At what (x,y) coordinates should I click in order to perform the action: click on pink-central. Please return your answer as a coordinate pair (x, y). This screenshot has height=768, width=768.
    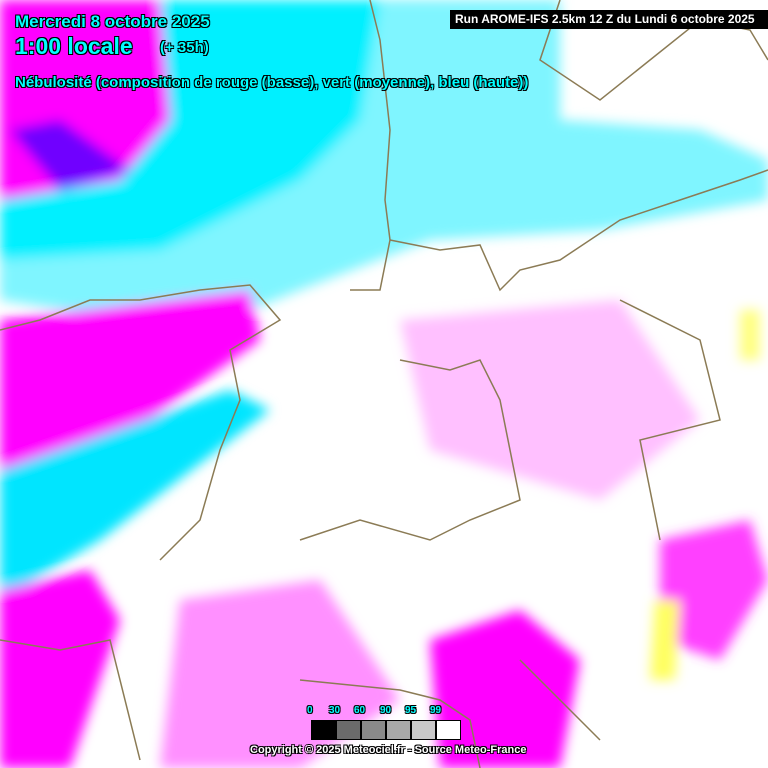
    Looking at the image, I should click on (550, 400).